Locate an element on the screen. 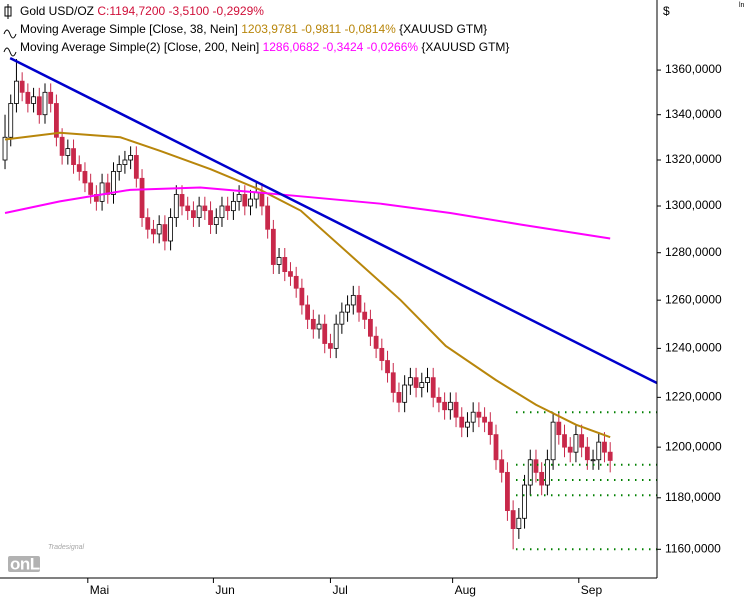  legend-entry: Gold USD/OZ C:1194,7200 -3,5100 -0,2929% is located at coordinates (142, 11).